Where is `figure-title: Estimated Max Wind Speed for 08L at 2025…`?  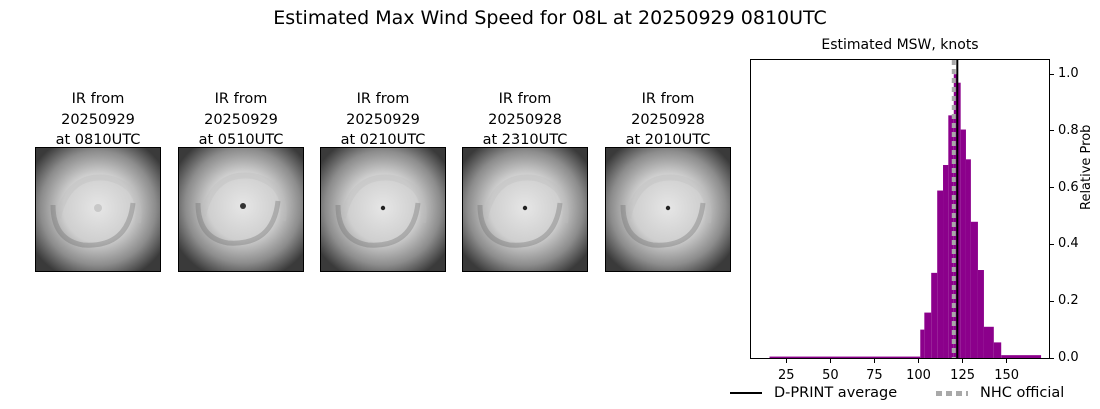
figure-title: Estimated Max Wind Speed for 08L at 2025… is located at coordinates (550, 18).